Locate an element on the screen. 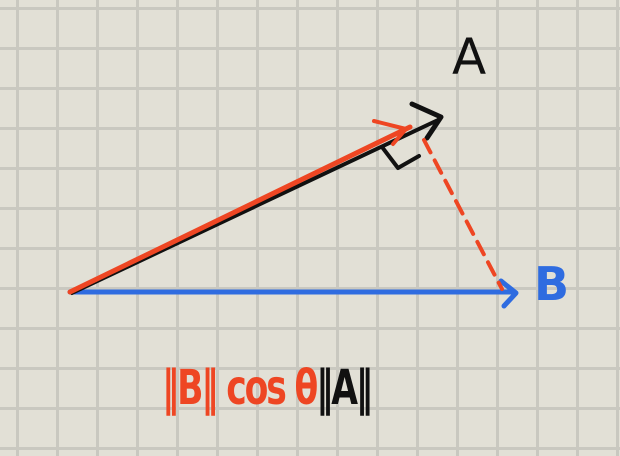 This screenshot has width=620, height=456. vector-a-label: A is located at coordinates (469, 57).